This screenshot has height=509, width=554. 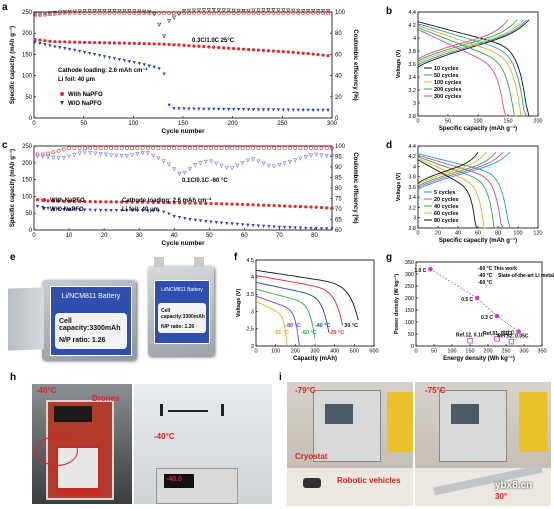 What do you see at coordinates (438, 234) in the screenshot?
I see `x-tick-label: 20` at bounding box center [438, 234].